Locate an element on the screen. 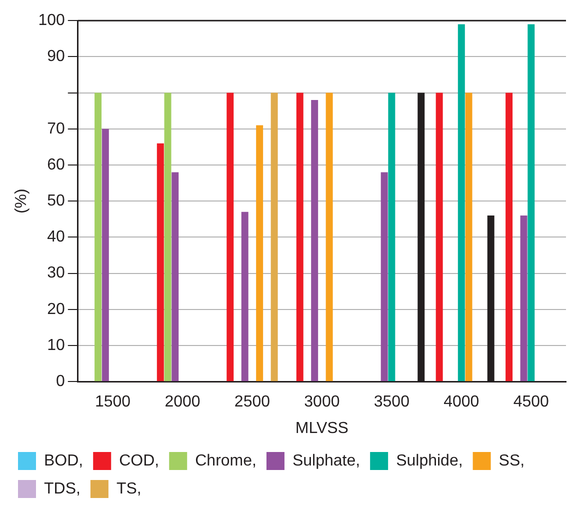 This screenshot has height=520, width=580. x-tick-label: 4500 is located at coordinates (531, 402).